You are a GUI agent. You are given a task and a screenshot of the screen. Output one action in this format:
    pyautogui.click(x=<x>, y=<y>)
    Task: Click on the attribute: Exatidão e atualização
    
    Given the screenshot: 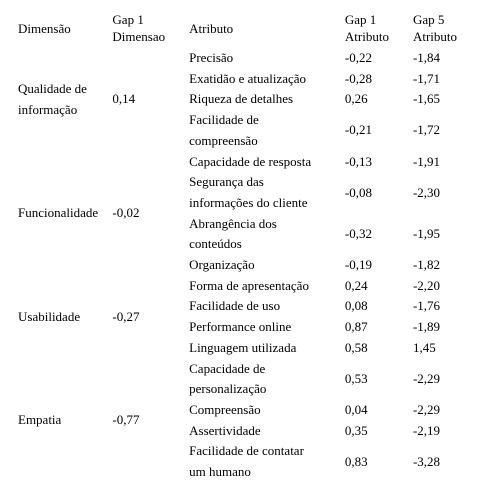 What is the action you would take?
    pyautogui.click(x=248, y=78)
    